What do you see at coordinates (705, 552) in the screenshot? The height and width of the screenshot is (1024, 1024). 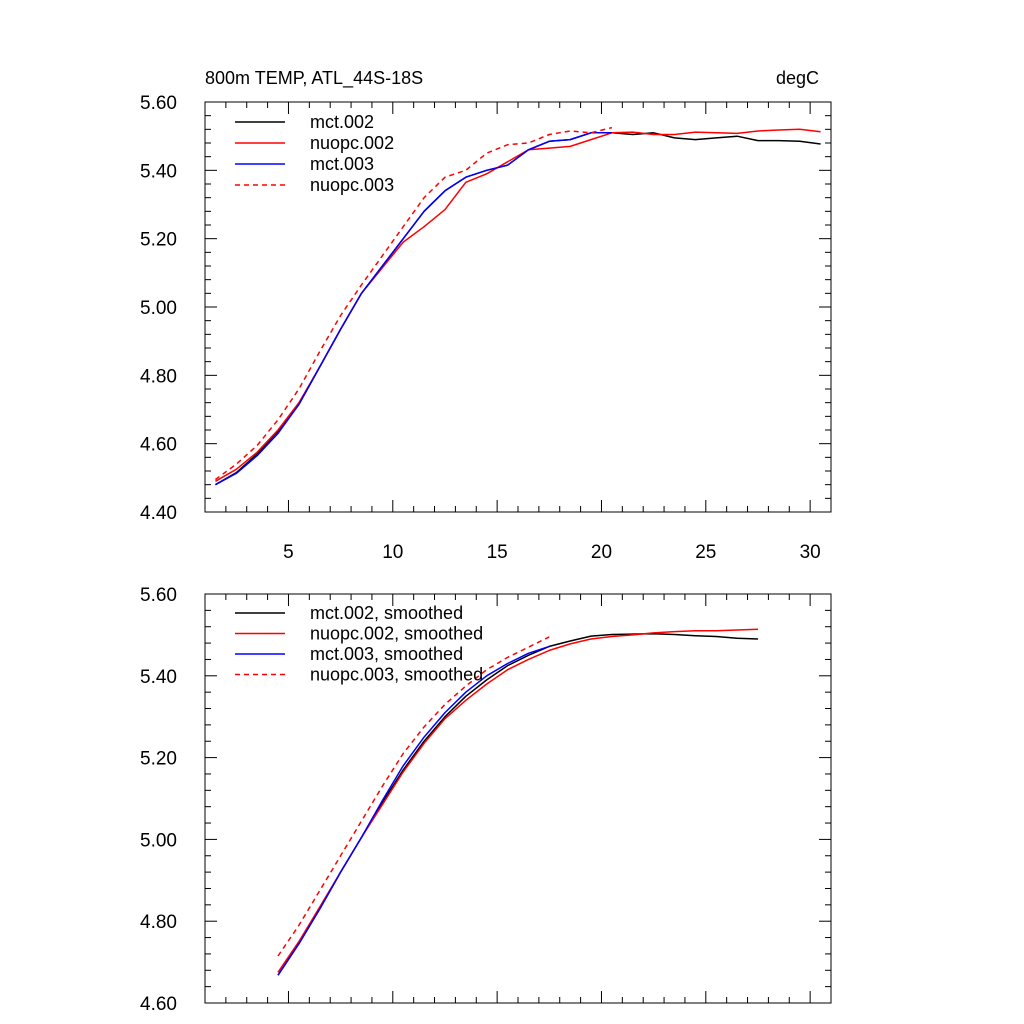 I see `x-tick-label: 25` at bounding box center [705, 552].